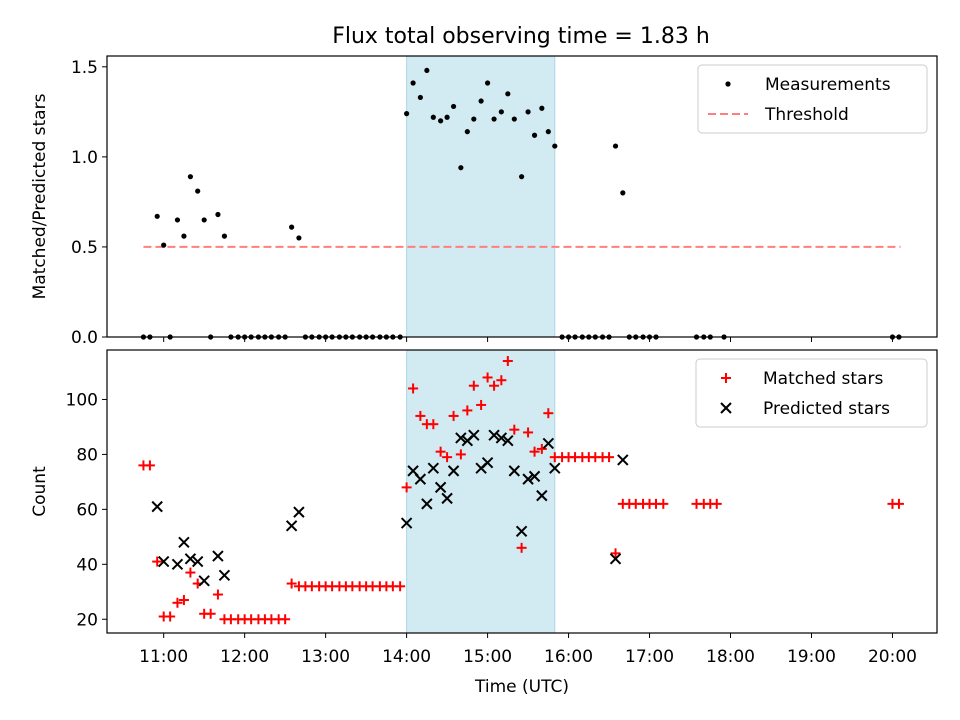 Image resolution: width=960 pixels, height=720 pixels. I want to click on xtick-label: 14:00, so click(406, 657).